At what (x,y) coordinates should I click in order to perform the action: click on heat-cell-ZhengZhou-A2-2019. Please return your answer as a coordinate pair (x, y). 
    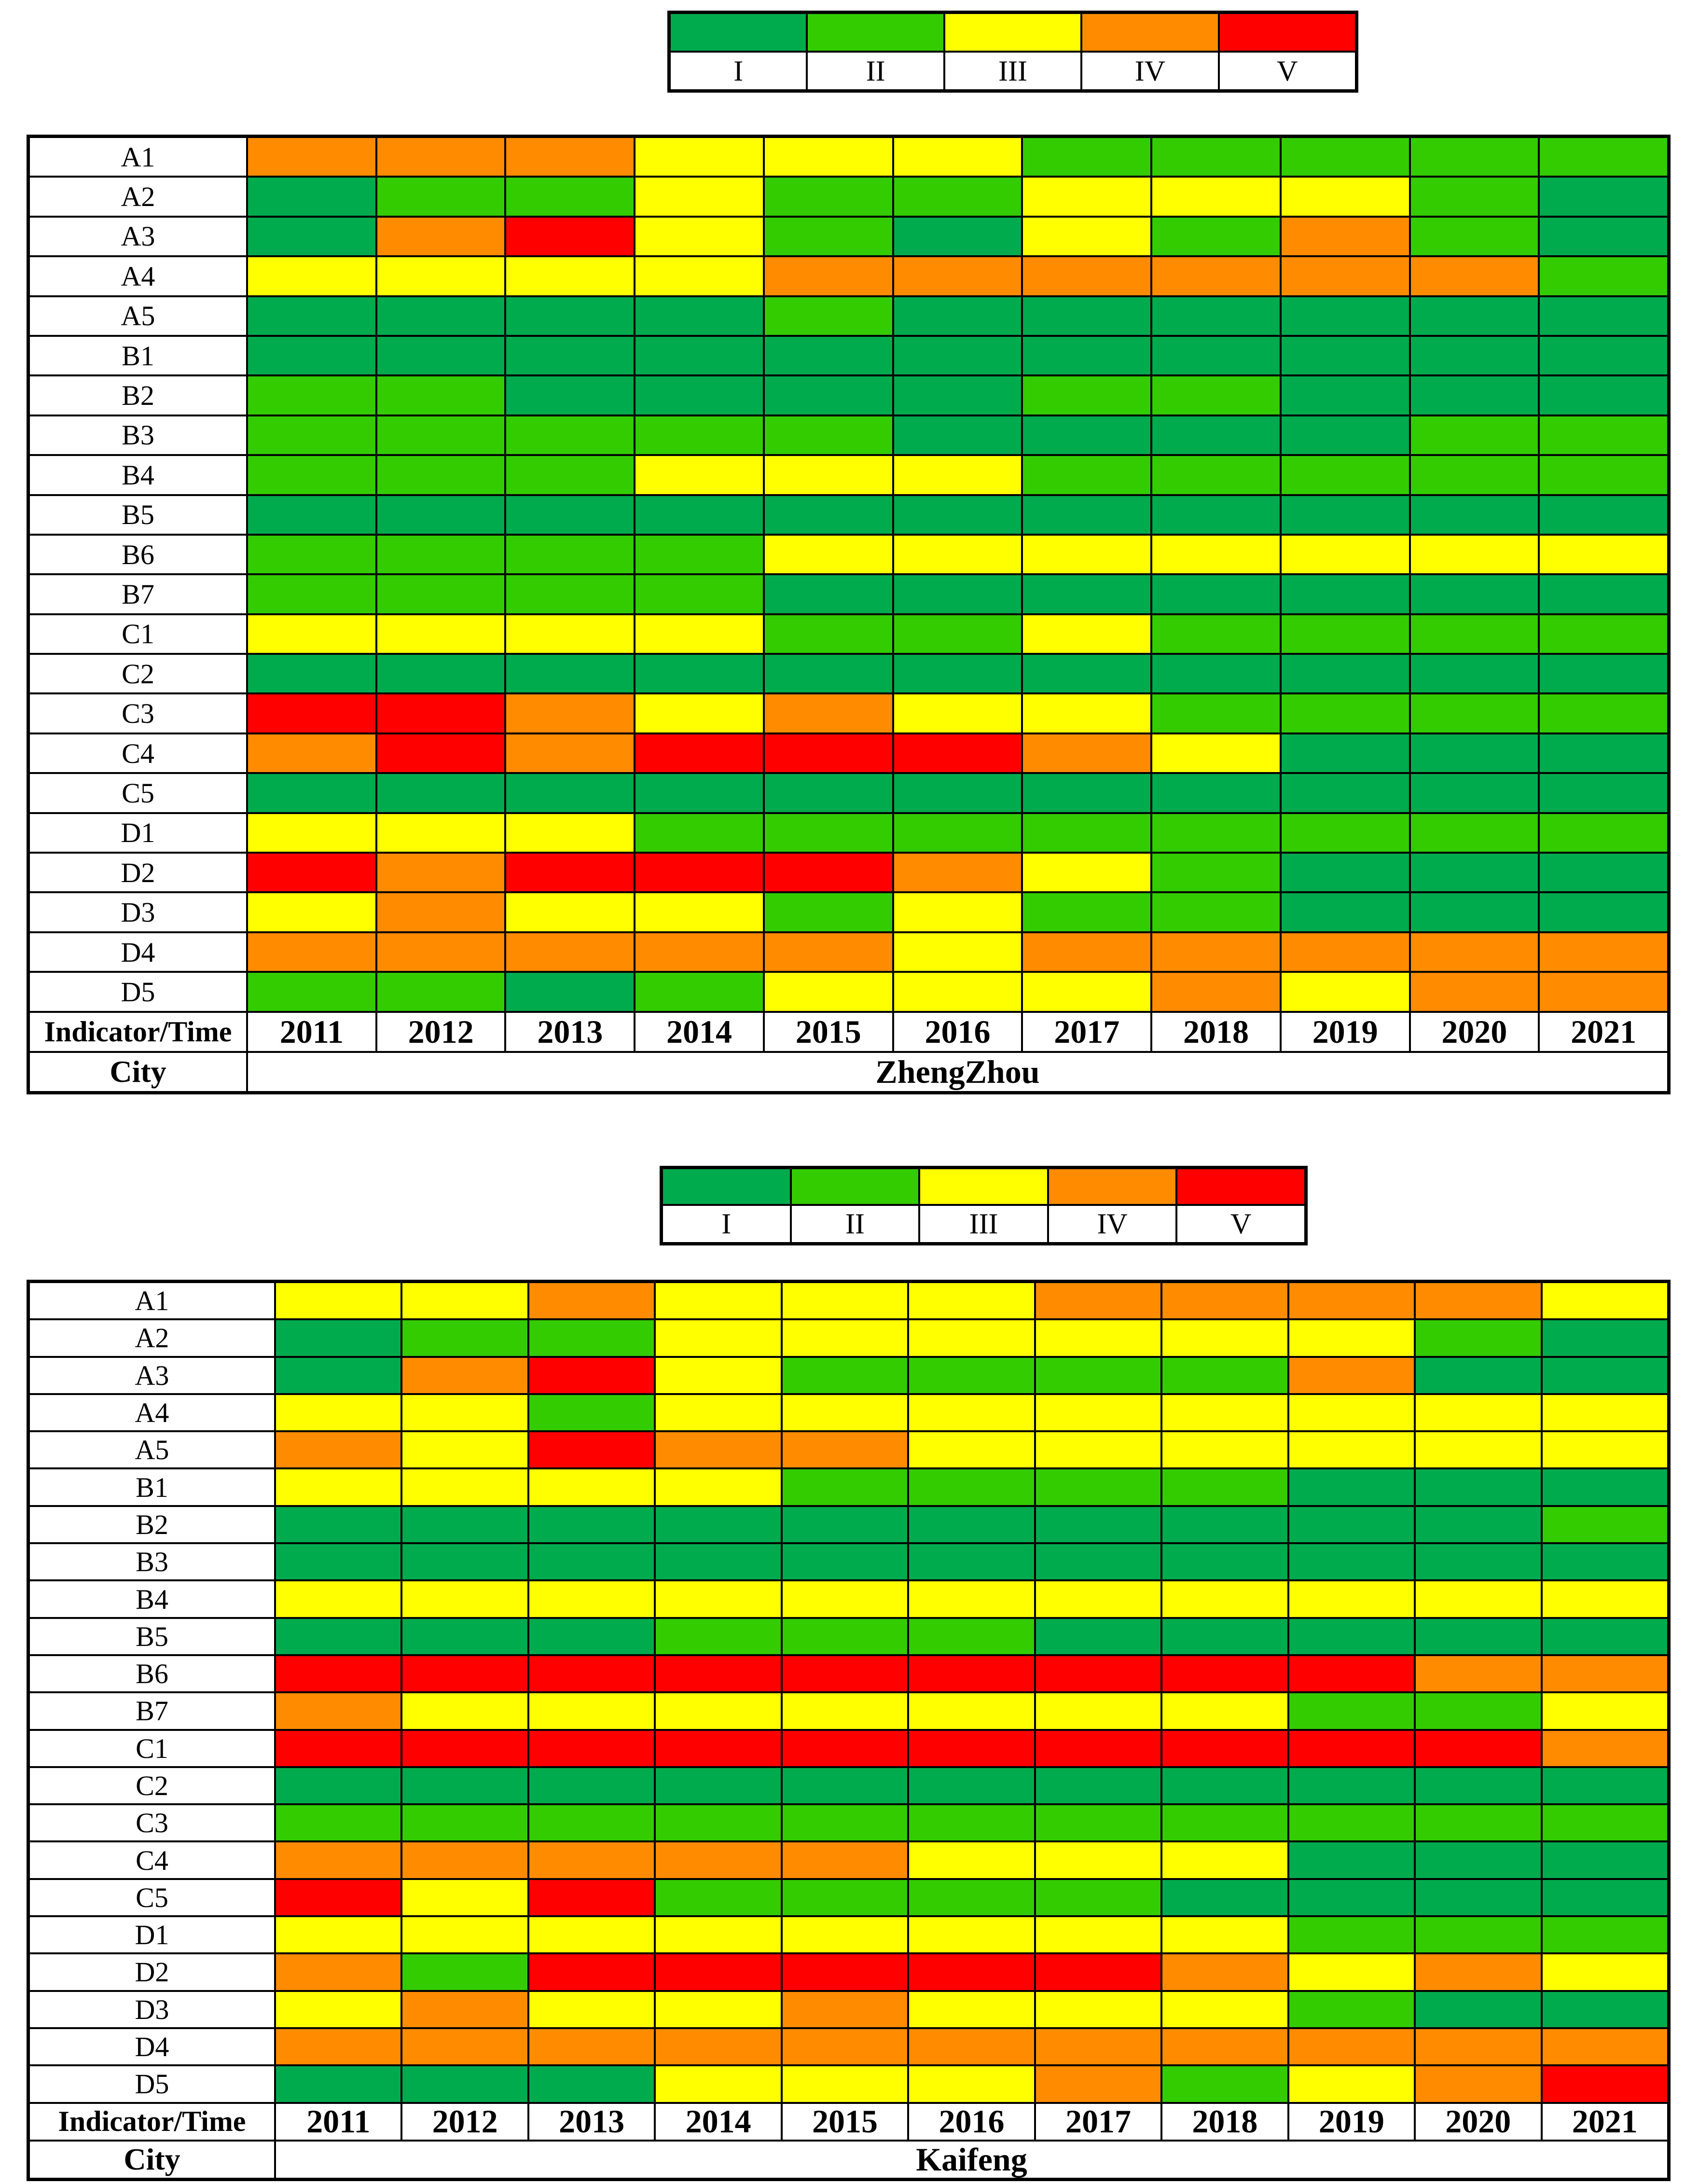
    Looking at the image, I should click on (1345, 197).